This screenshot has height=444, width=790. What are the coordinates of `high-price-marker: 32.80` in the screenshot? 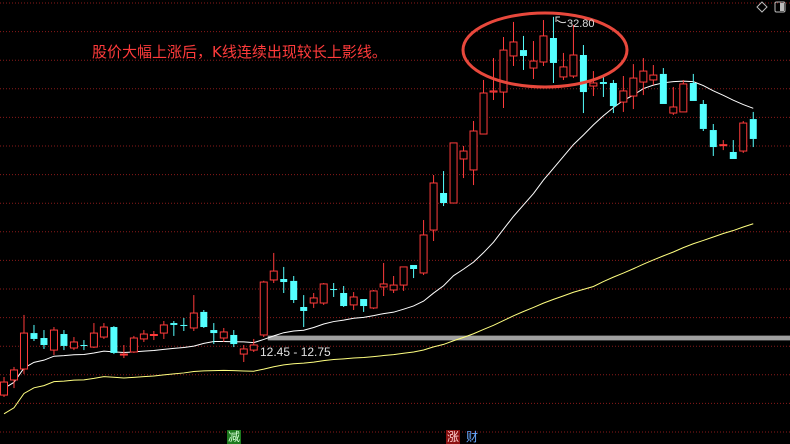 It's located at (575, 23).